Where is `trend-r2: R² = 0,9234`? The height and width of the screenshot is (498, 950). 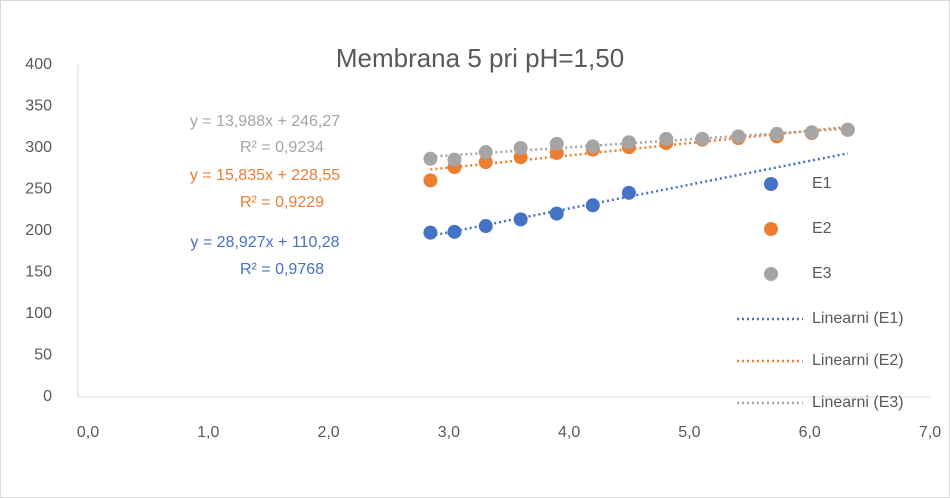
trend-r2: R² = 0,9234 is located at coordinates (282, 147).